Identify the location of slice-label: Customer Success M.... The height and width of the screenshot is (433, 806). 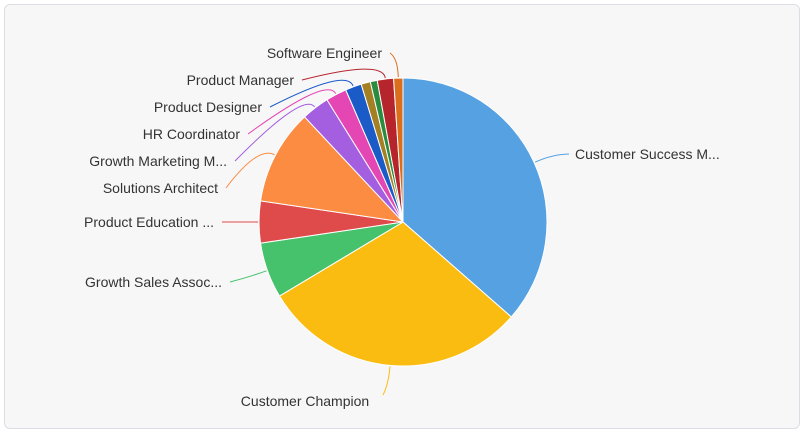
(647, 154).